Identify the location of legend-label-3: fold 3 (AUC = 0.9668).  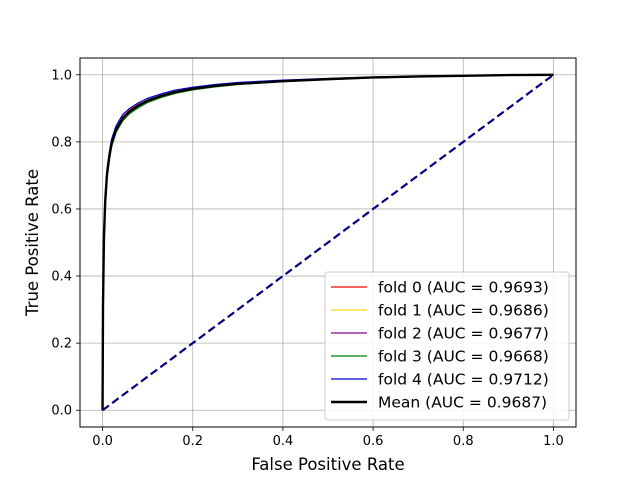
(463, 357).